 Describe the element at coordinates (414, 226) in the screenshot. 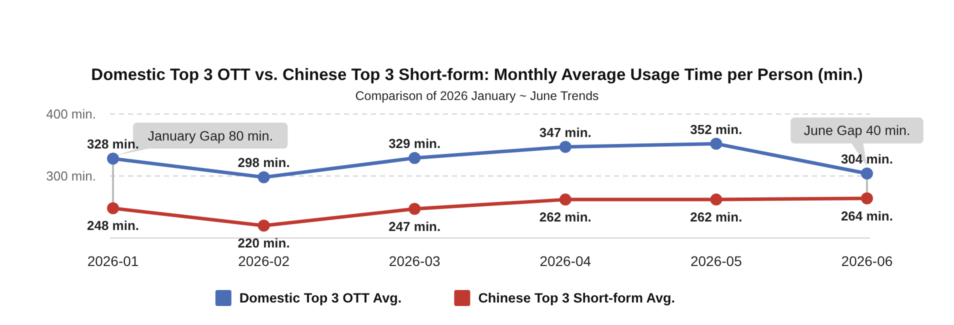

I see `data-label: 247 min.` at that location.